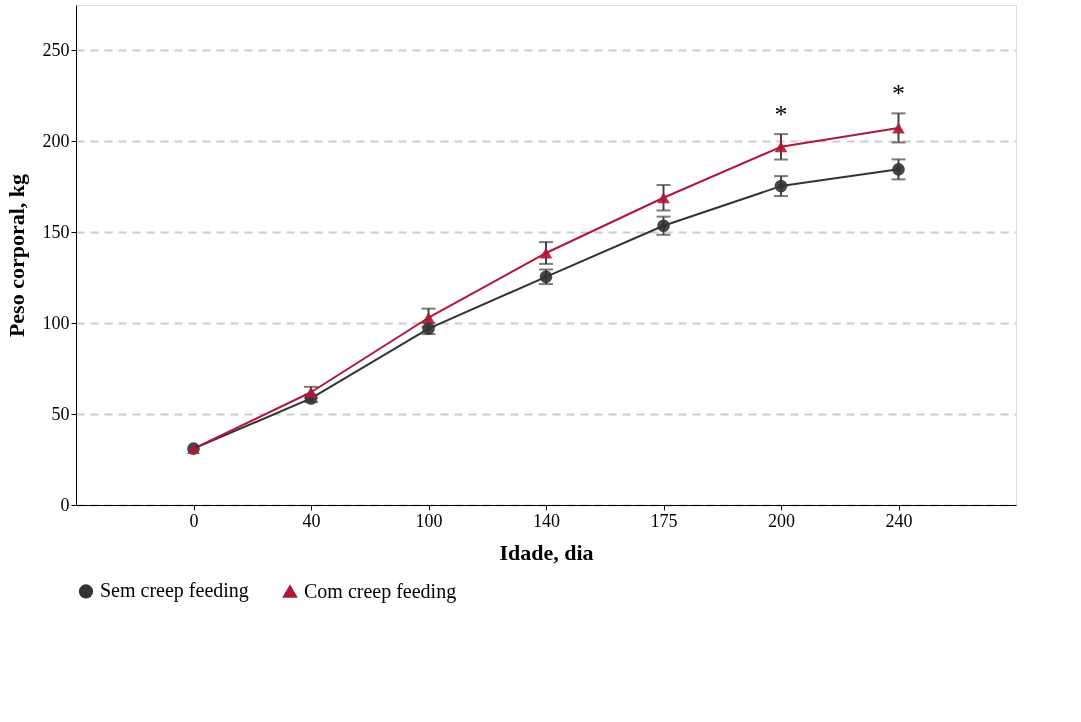 The height and width of the screenshot is (722, 1081). I want to click on y-tick-label: 100, so click(56, 322).